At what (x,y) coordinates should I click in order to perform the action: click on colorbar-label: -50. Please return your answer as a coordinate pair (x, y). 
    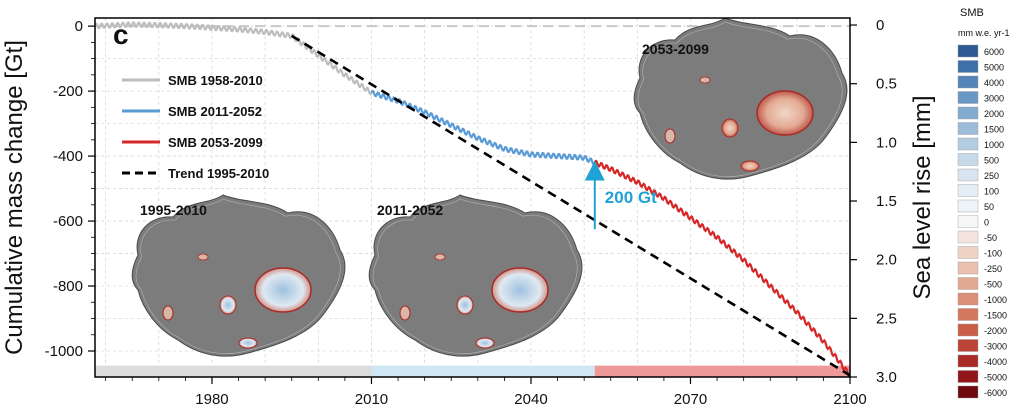
    Looking at the image, I should click on (990, 238).